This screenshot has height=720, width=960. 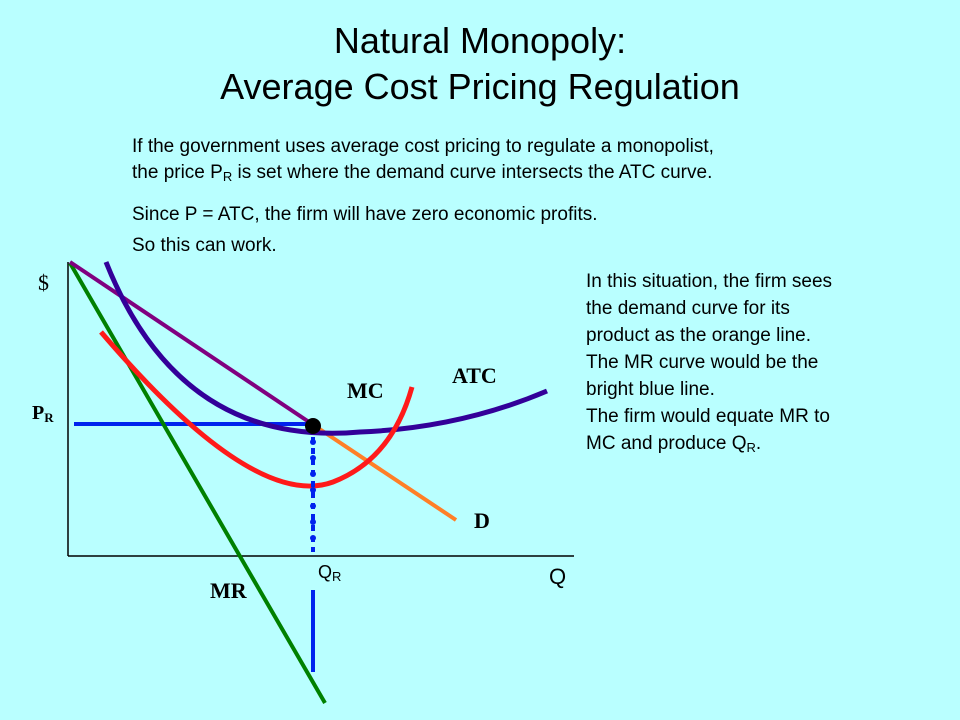 What do you see at coordinates (482, 520) in the screenshot?
I see `demand-label: D` at bounding box center [482, 520].